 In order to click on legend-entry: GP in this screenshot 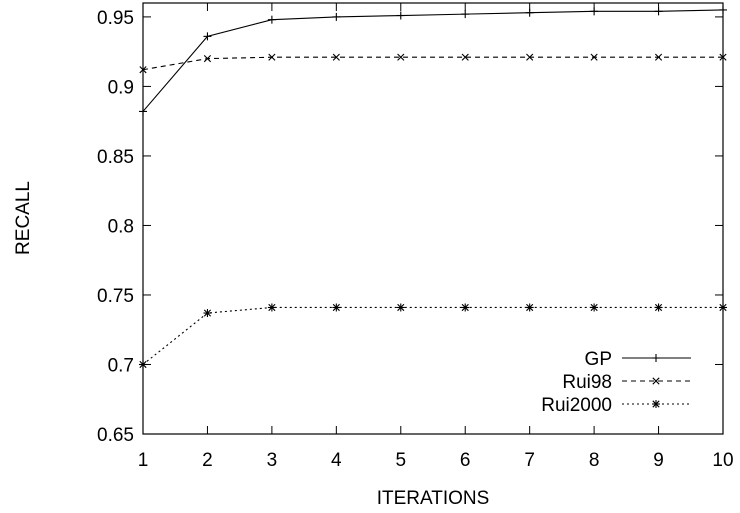, I will do `click(638, 359)`.